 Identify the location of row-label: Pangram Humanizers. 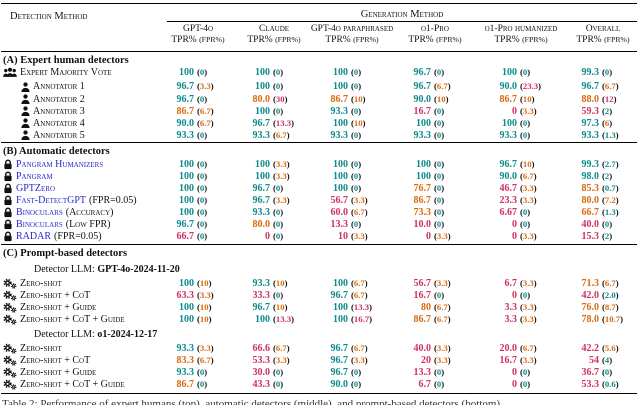
(60, 164).